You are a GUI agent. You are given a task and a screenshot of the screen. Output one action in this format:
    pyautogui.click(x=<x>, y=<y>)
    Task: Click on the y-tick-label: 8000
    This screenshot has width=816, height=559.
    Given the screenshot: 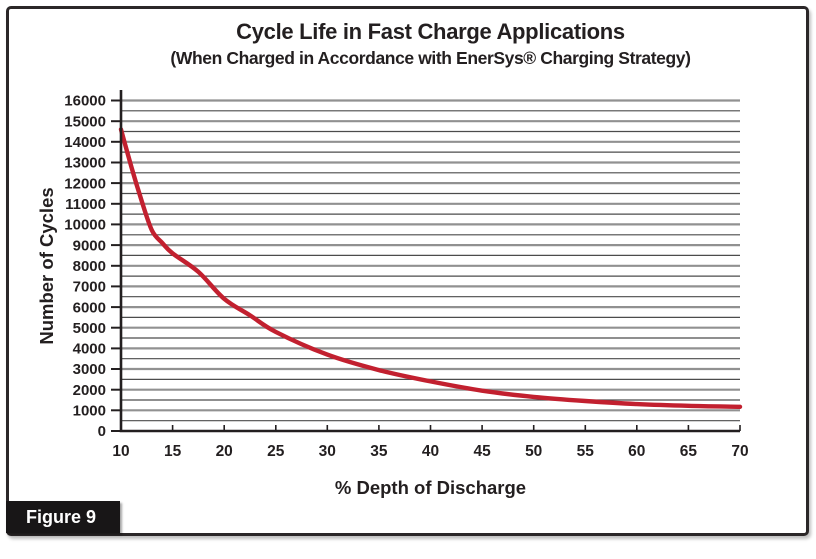 What is the action you would take?
    pyautogui.click(x=89, y=266)
    